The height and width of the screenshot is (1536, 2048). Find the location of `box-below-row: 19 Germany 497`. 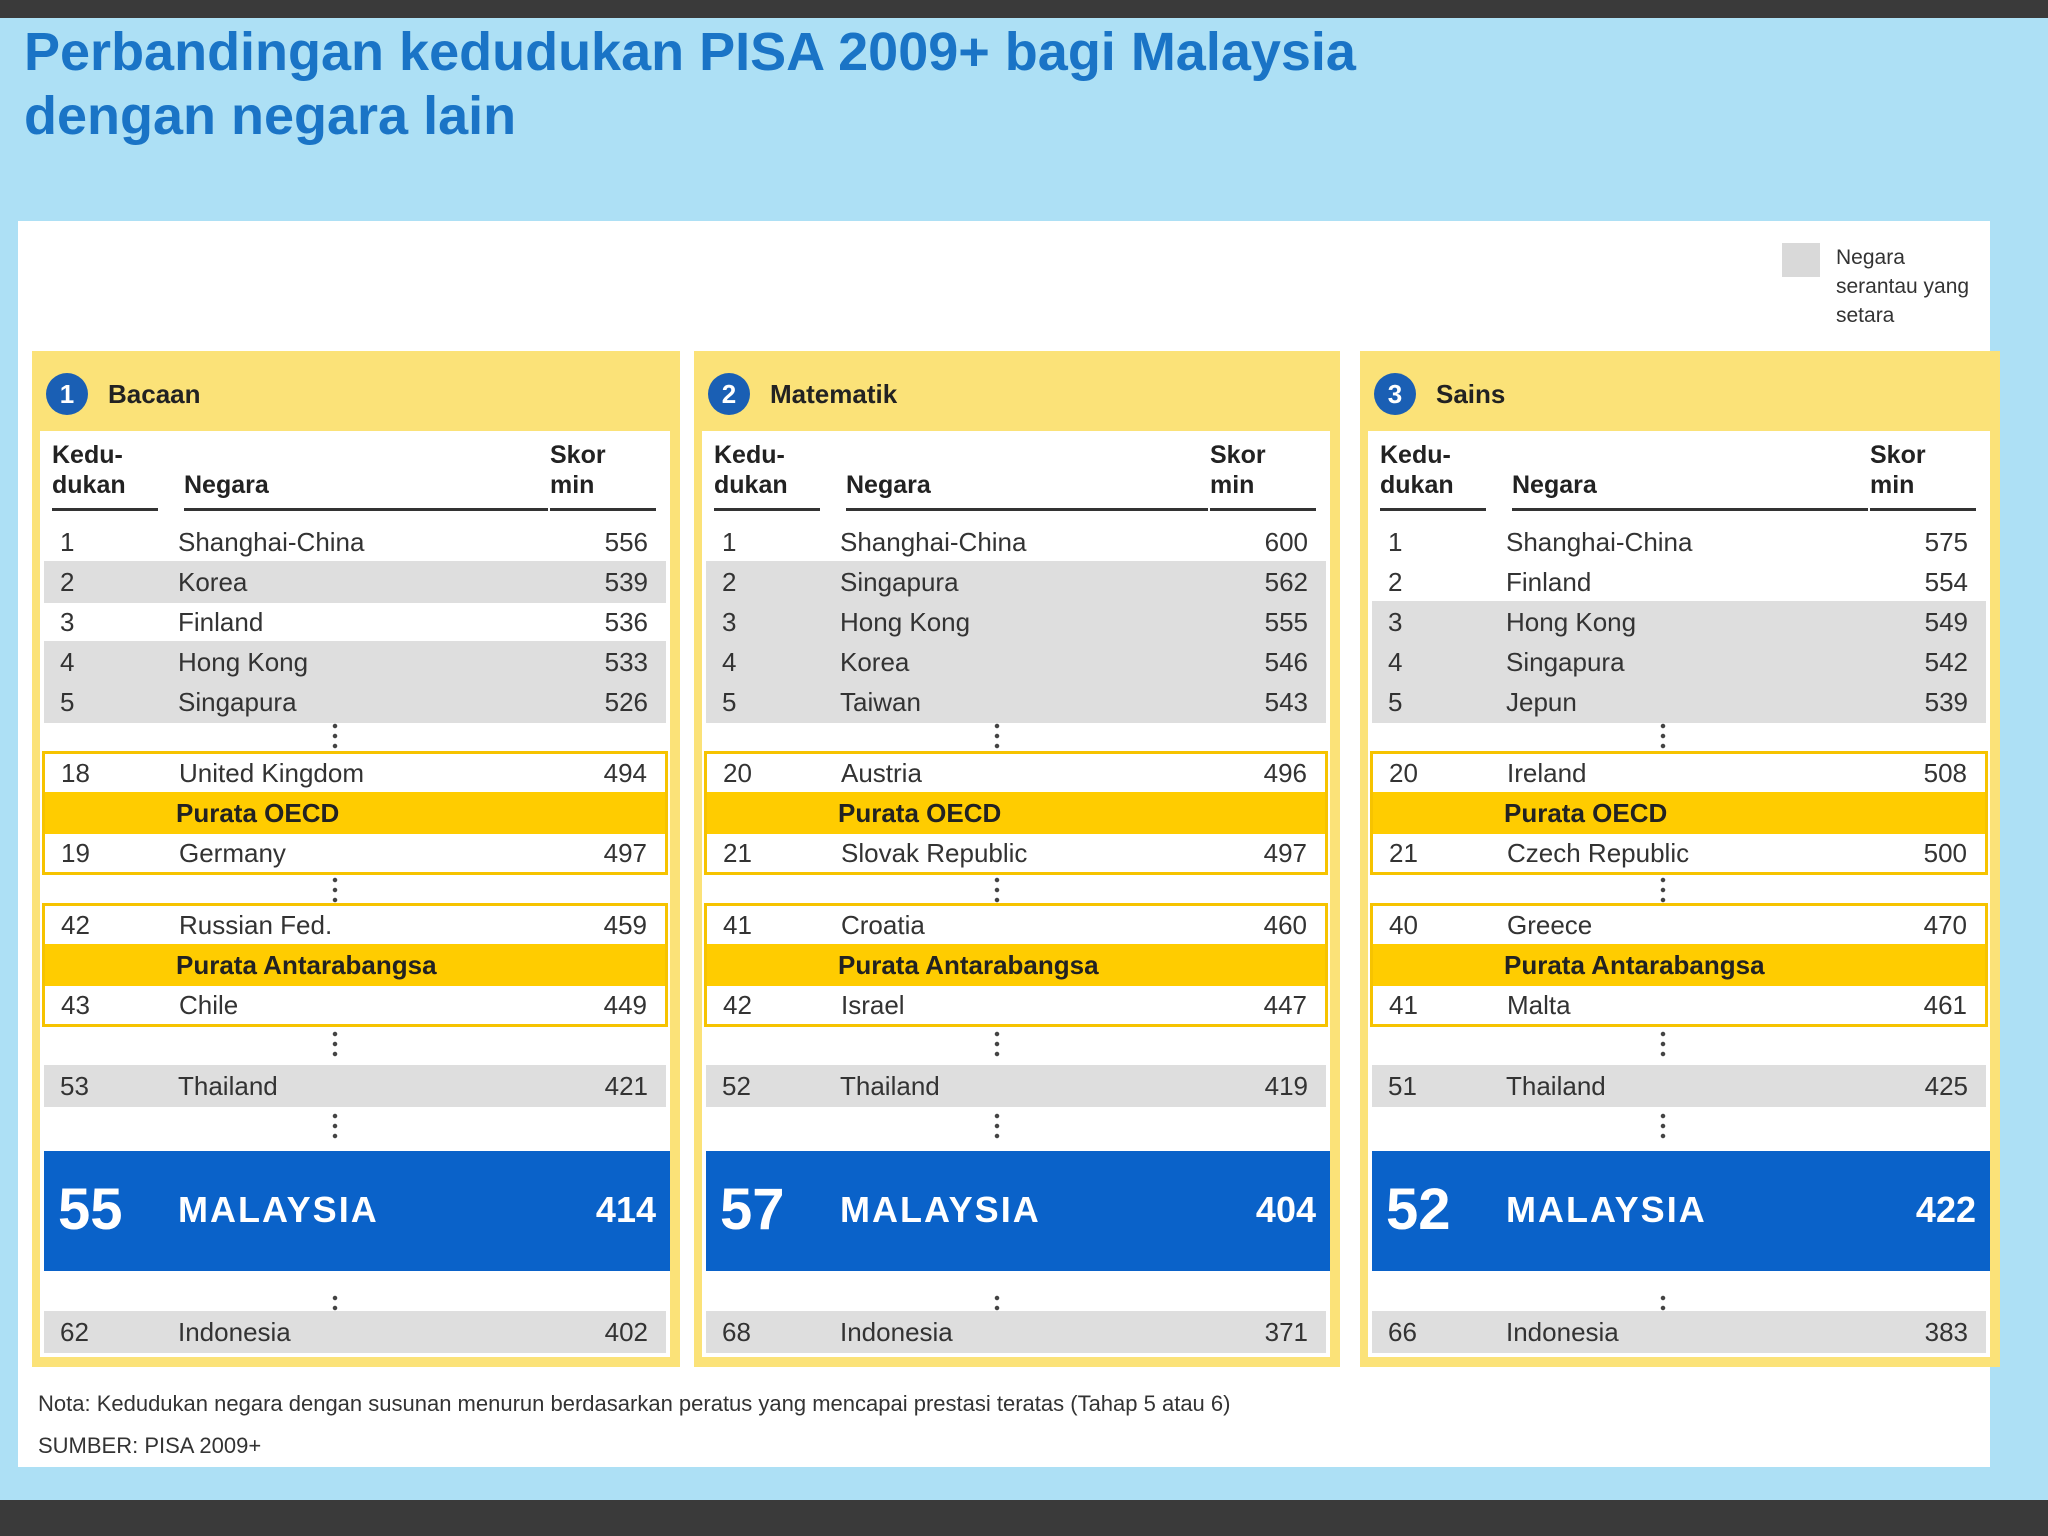

box-below-row: 19 Germany 497 is located at coordinates (355, 853).